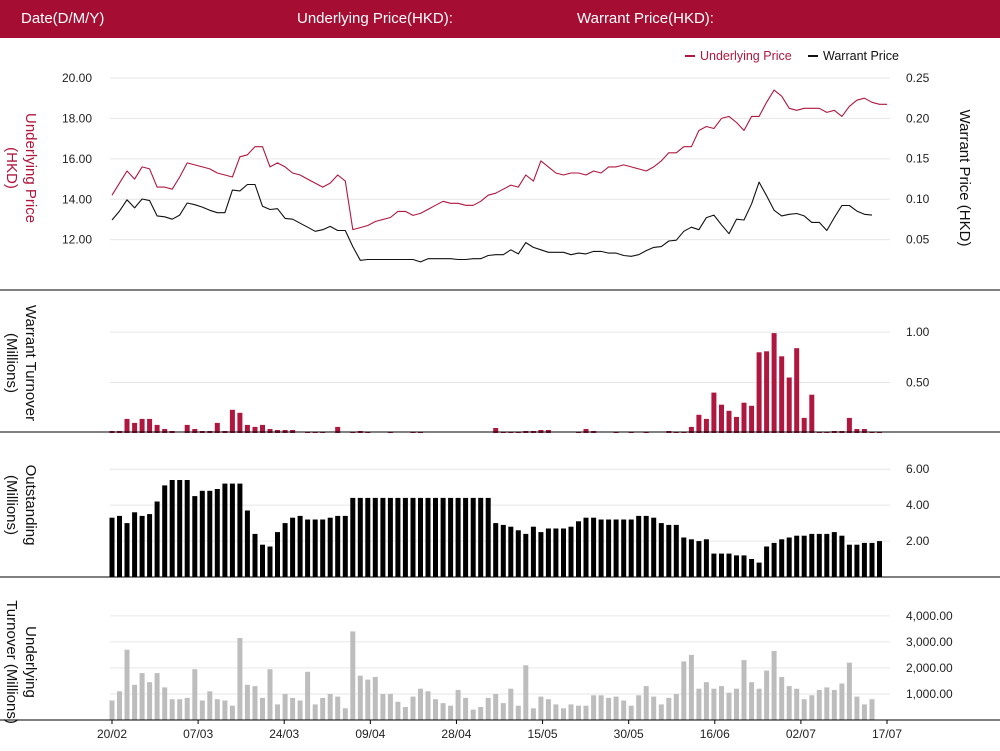 Image resolution: width=1000 pixels, height=751 pixels. Describe the element at coordinates (929, 616) in the screenshot. I see `underlying-turnover-tick-label: 4,000.00` at that location.